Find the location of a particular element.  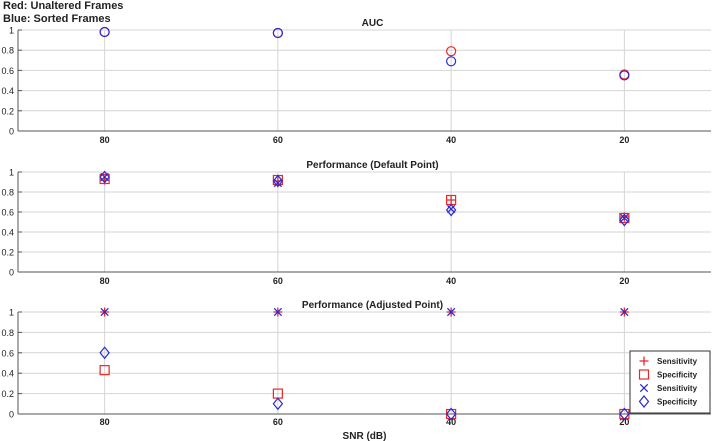

chart-title: AUC is located at coordinates (373, 23).